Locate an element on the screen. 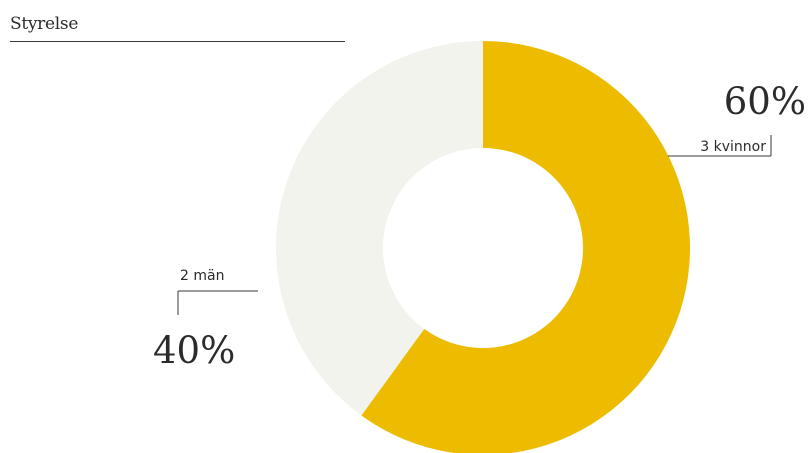  slice-value-women: 60% is located at coordinates (765, 101).